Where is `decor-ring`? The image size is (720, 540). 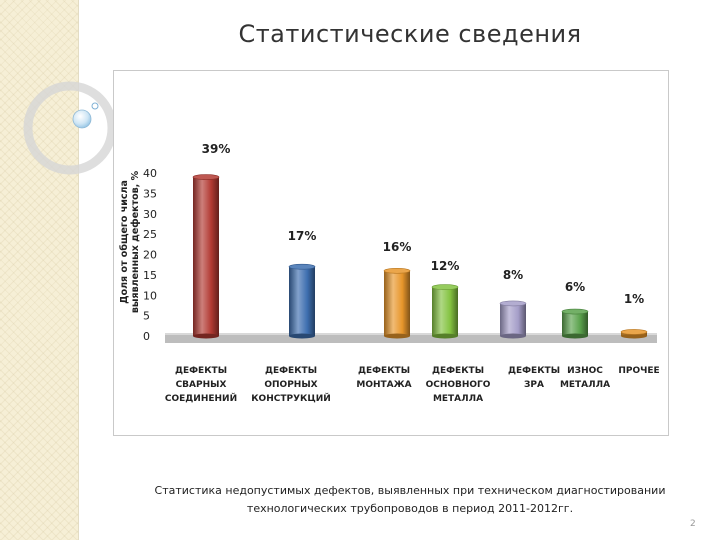 decor-ring is located at coordinates (70, 128).